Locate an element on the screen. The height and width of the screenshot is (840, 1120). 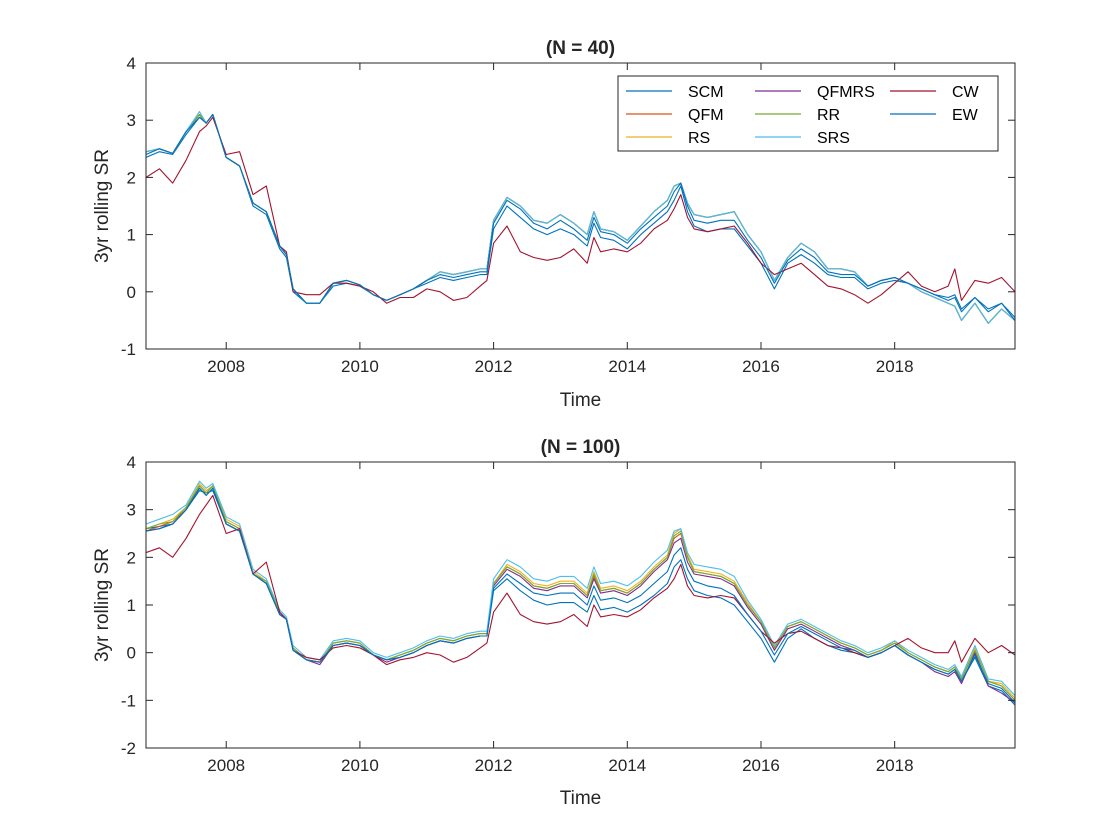
legend-label-rs: RS is located at coordinates (699, 138).